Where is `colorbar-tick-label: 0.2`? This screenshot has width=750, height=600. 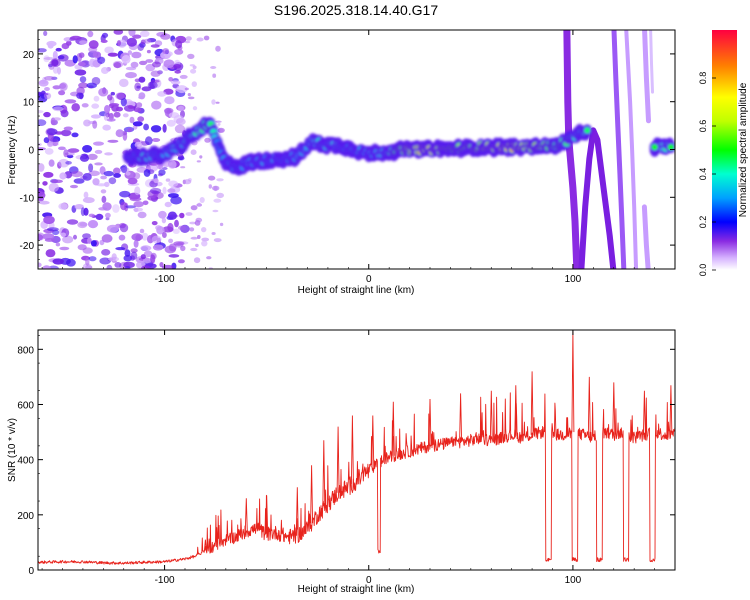 colorbar-tick-label: 0.2 is located at coordinates (703, 222).